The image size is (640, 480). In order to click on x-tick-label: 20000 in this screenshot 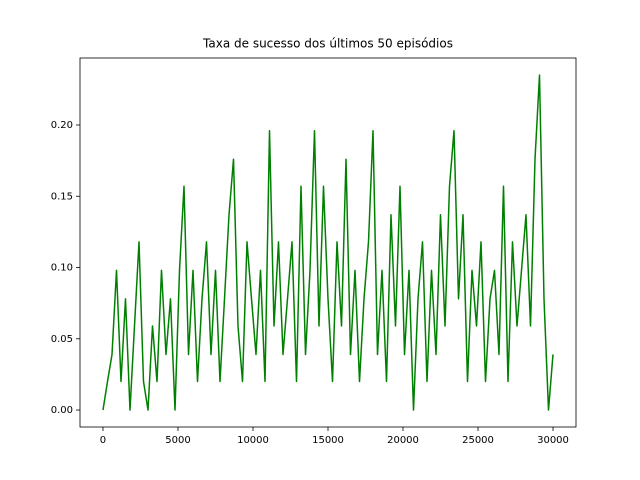, I will do `click(403, 440)`.